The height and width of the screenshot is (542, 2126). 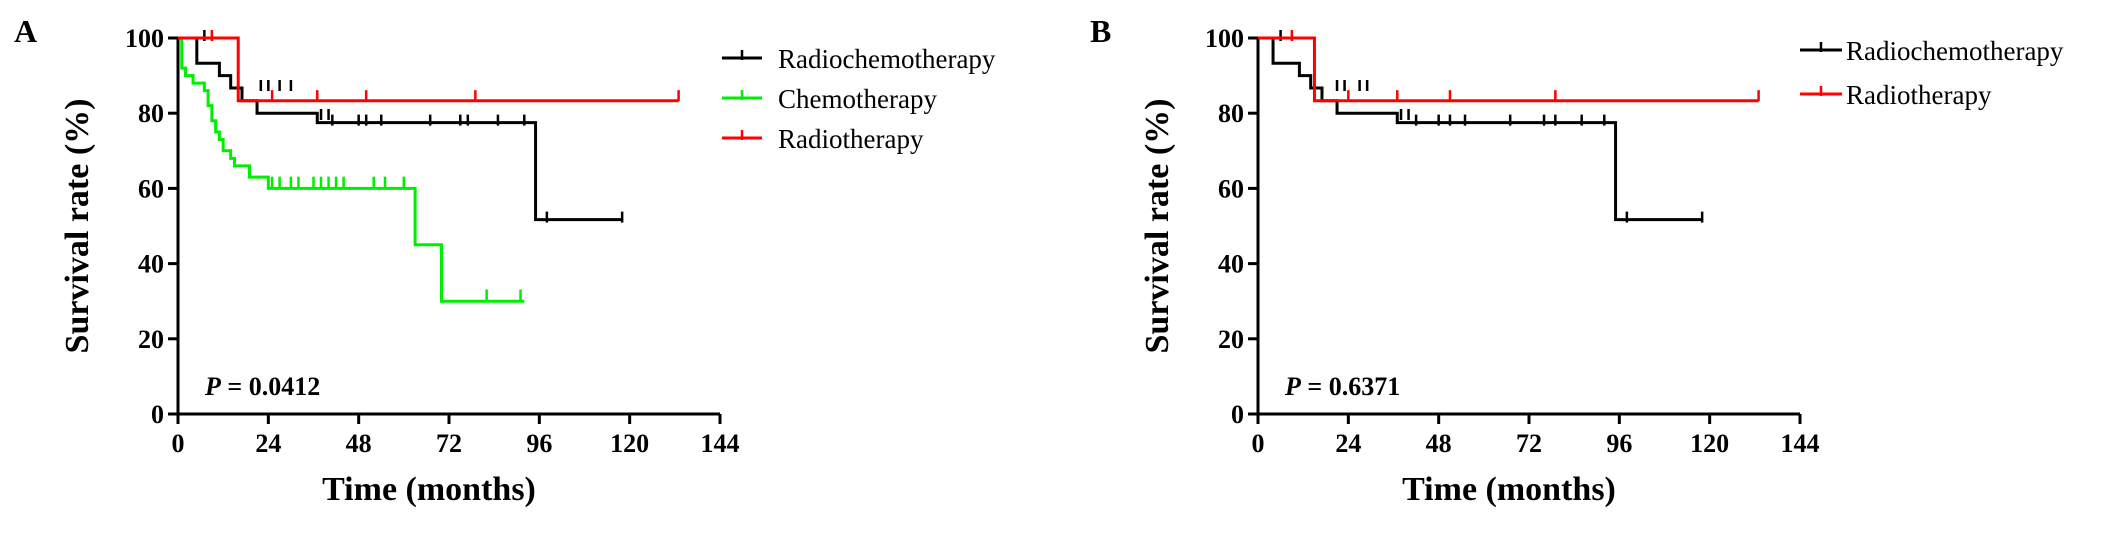 I want to click on series-chemotherapy, so click(x=351, y=169).